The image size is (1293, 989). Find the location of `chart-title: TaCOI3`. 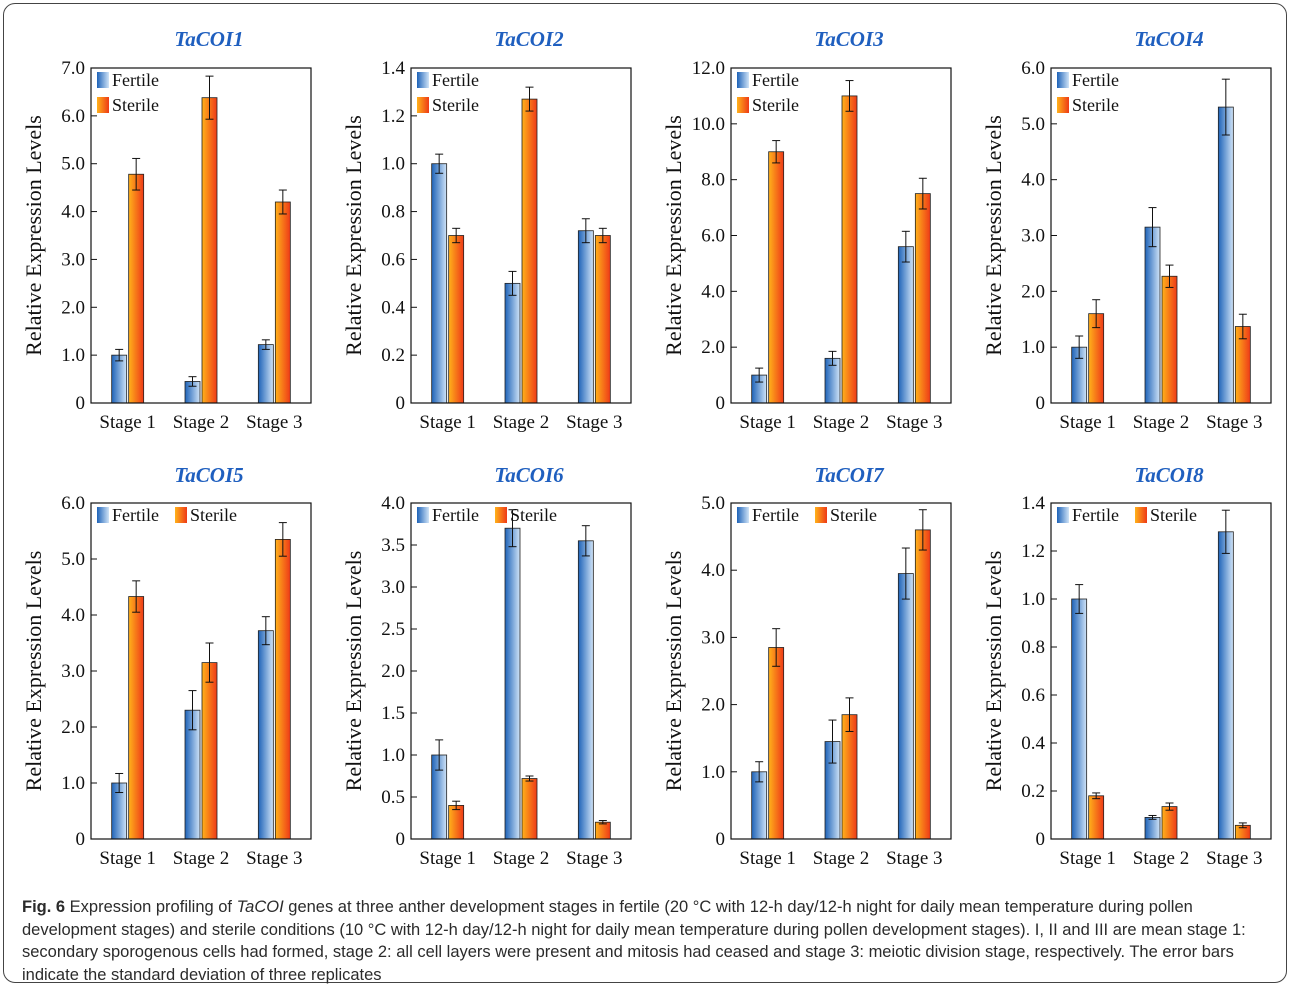

chart-title: TaCOI3 is located at coordinates (848, 39).